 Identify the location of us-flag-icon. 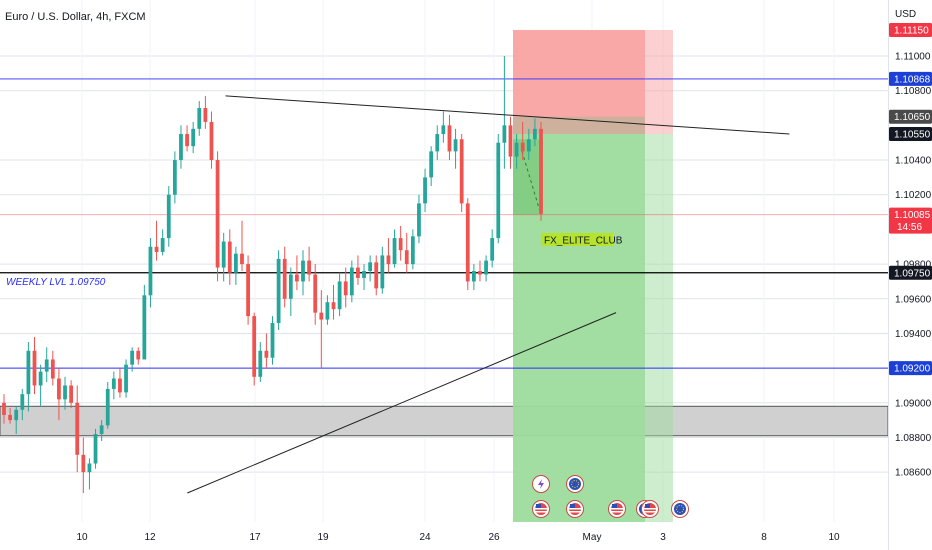
(575, 509).